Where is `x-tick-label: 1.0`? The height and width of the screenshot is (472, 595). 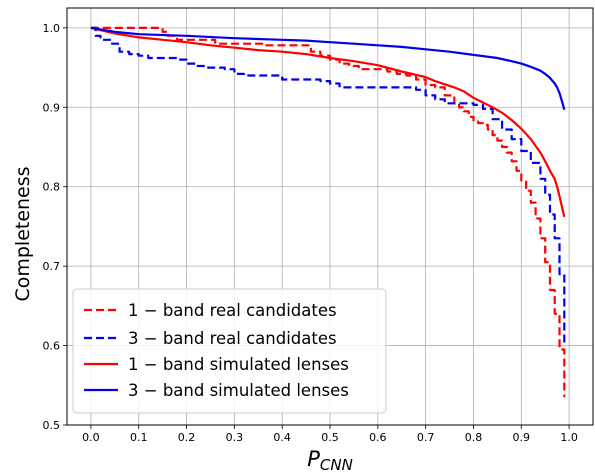 x-tick-label: 1.0 is located at coordinates (569, 437).